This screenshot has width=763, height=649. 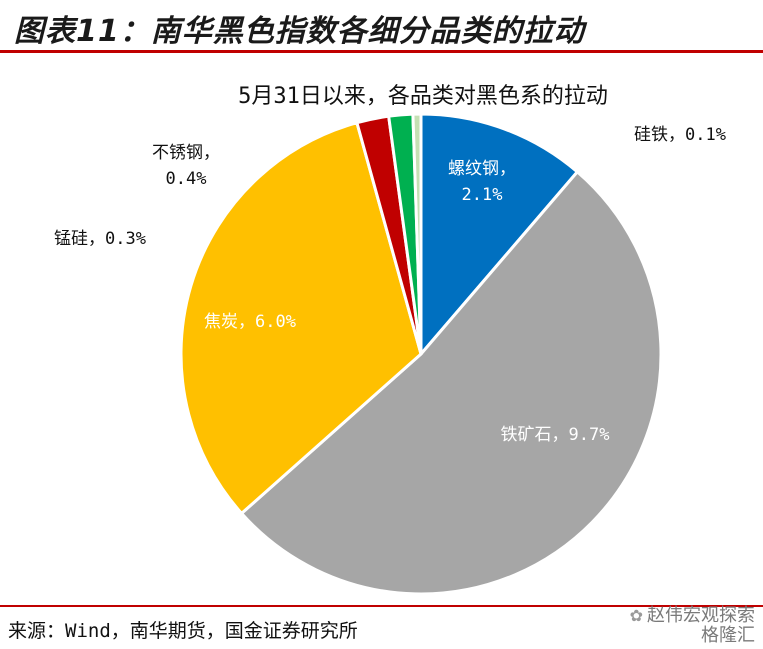 What do you see at coordinates (423, 96) in the screenshot?
I see `chart-title: 5月31日以来，各品类对黑色系的拉动` at bounding box center [423, 96].